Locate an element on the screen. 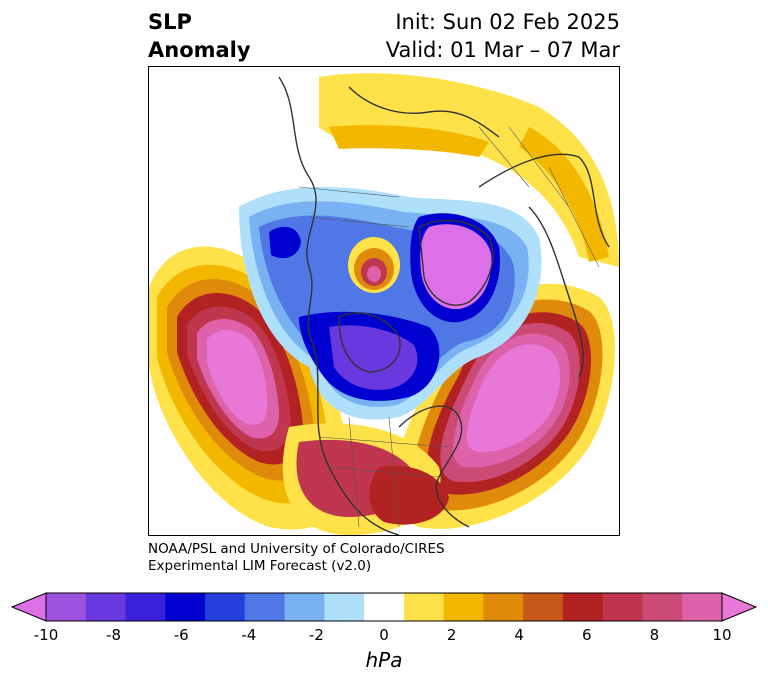 This screenshot has width=768, height=686. colorbar-tick-label: -2 is located at coordinates (316, 635).